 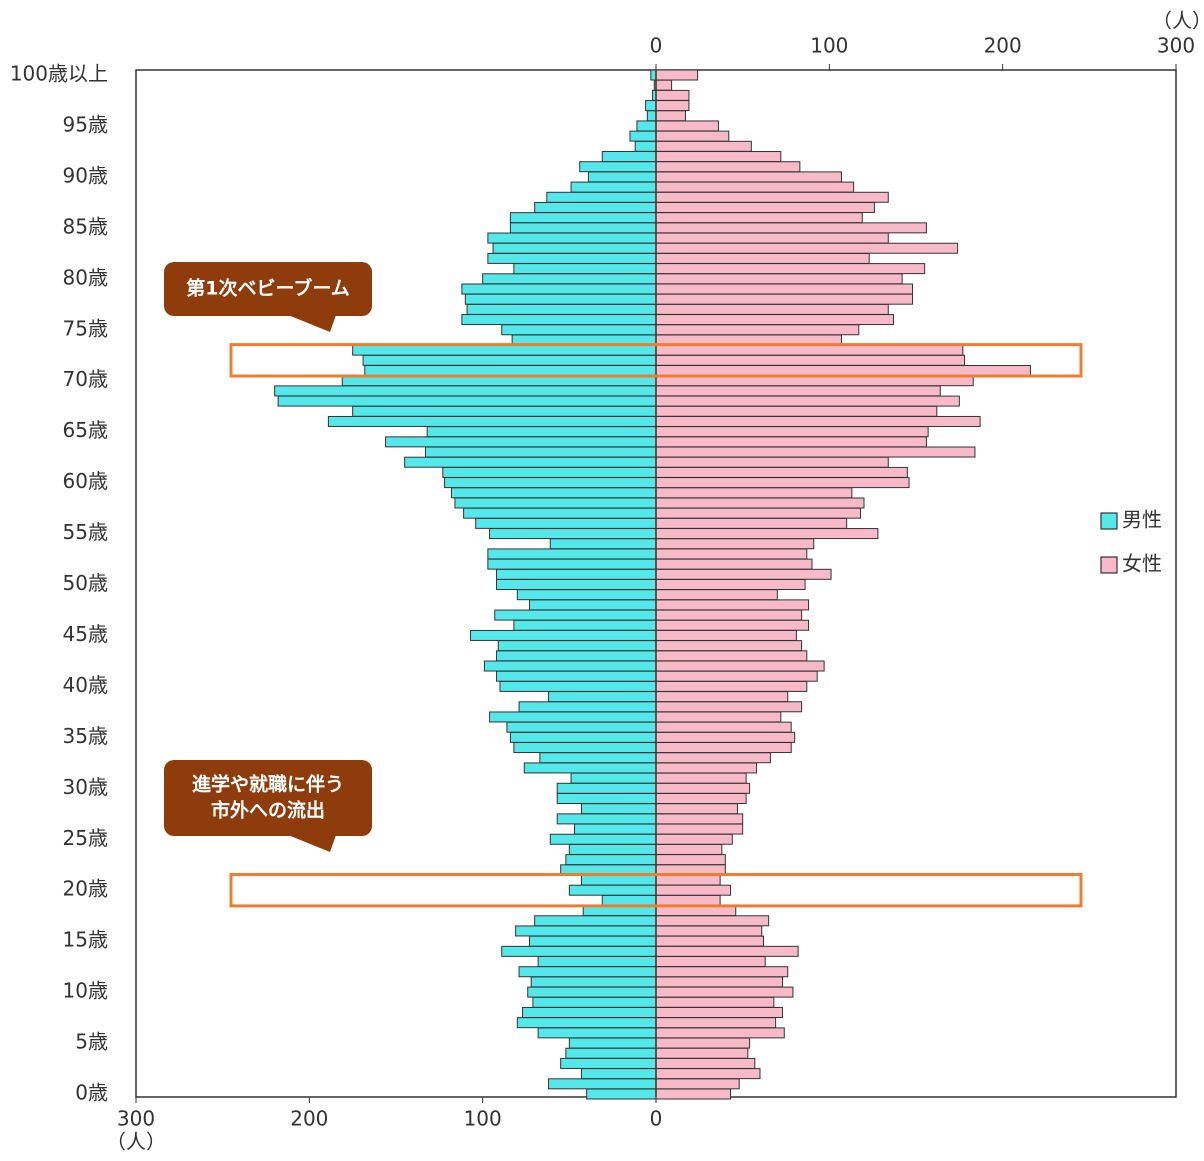 I want to click on legend-label: 女性, so click(x=1142, y=564).